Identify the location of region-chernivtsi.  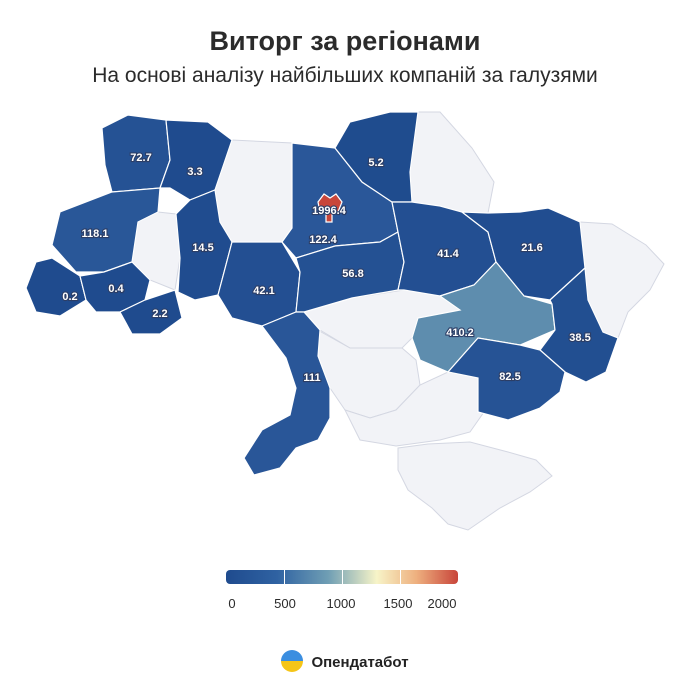
(151, 312).